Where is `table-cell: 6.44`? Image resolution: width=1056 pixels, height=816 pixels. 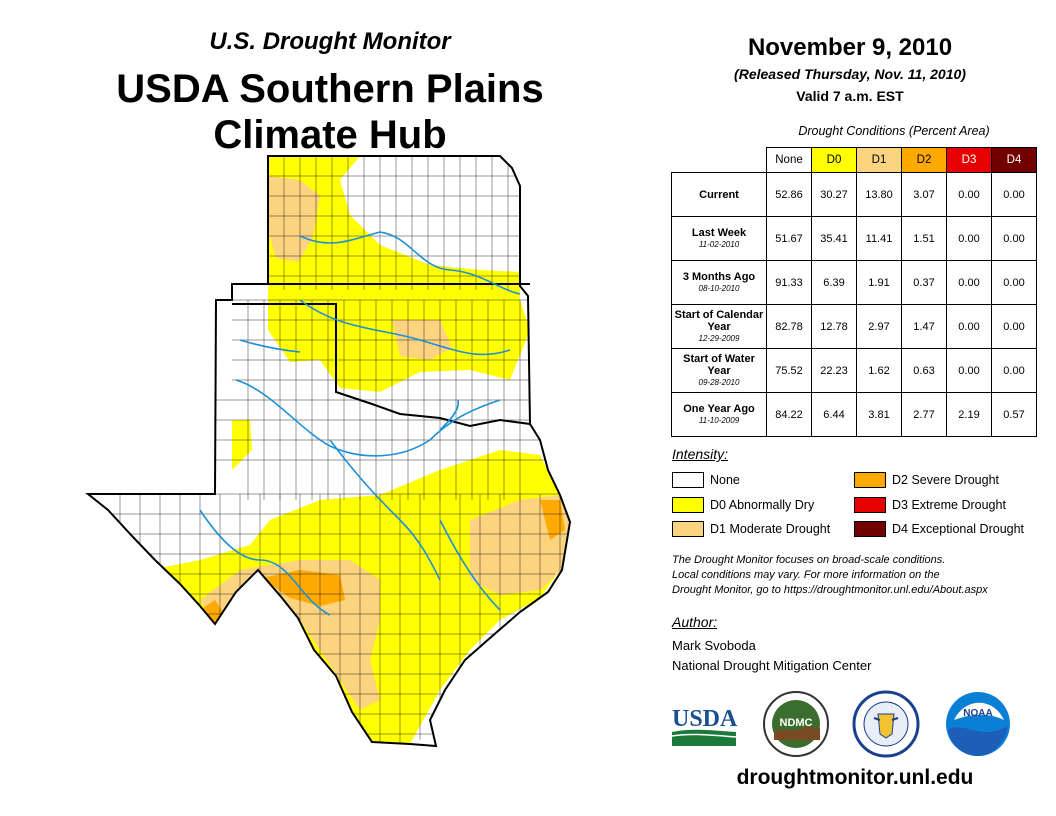
table-cell: 6.44 is located at coordinates (834, 414).